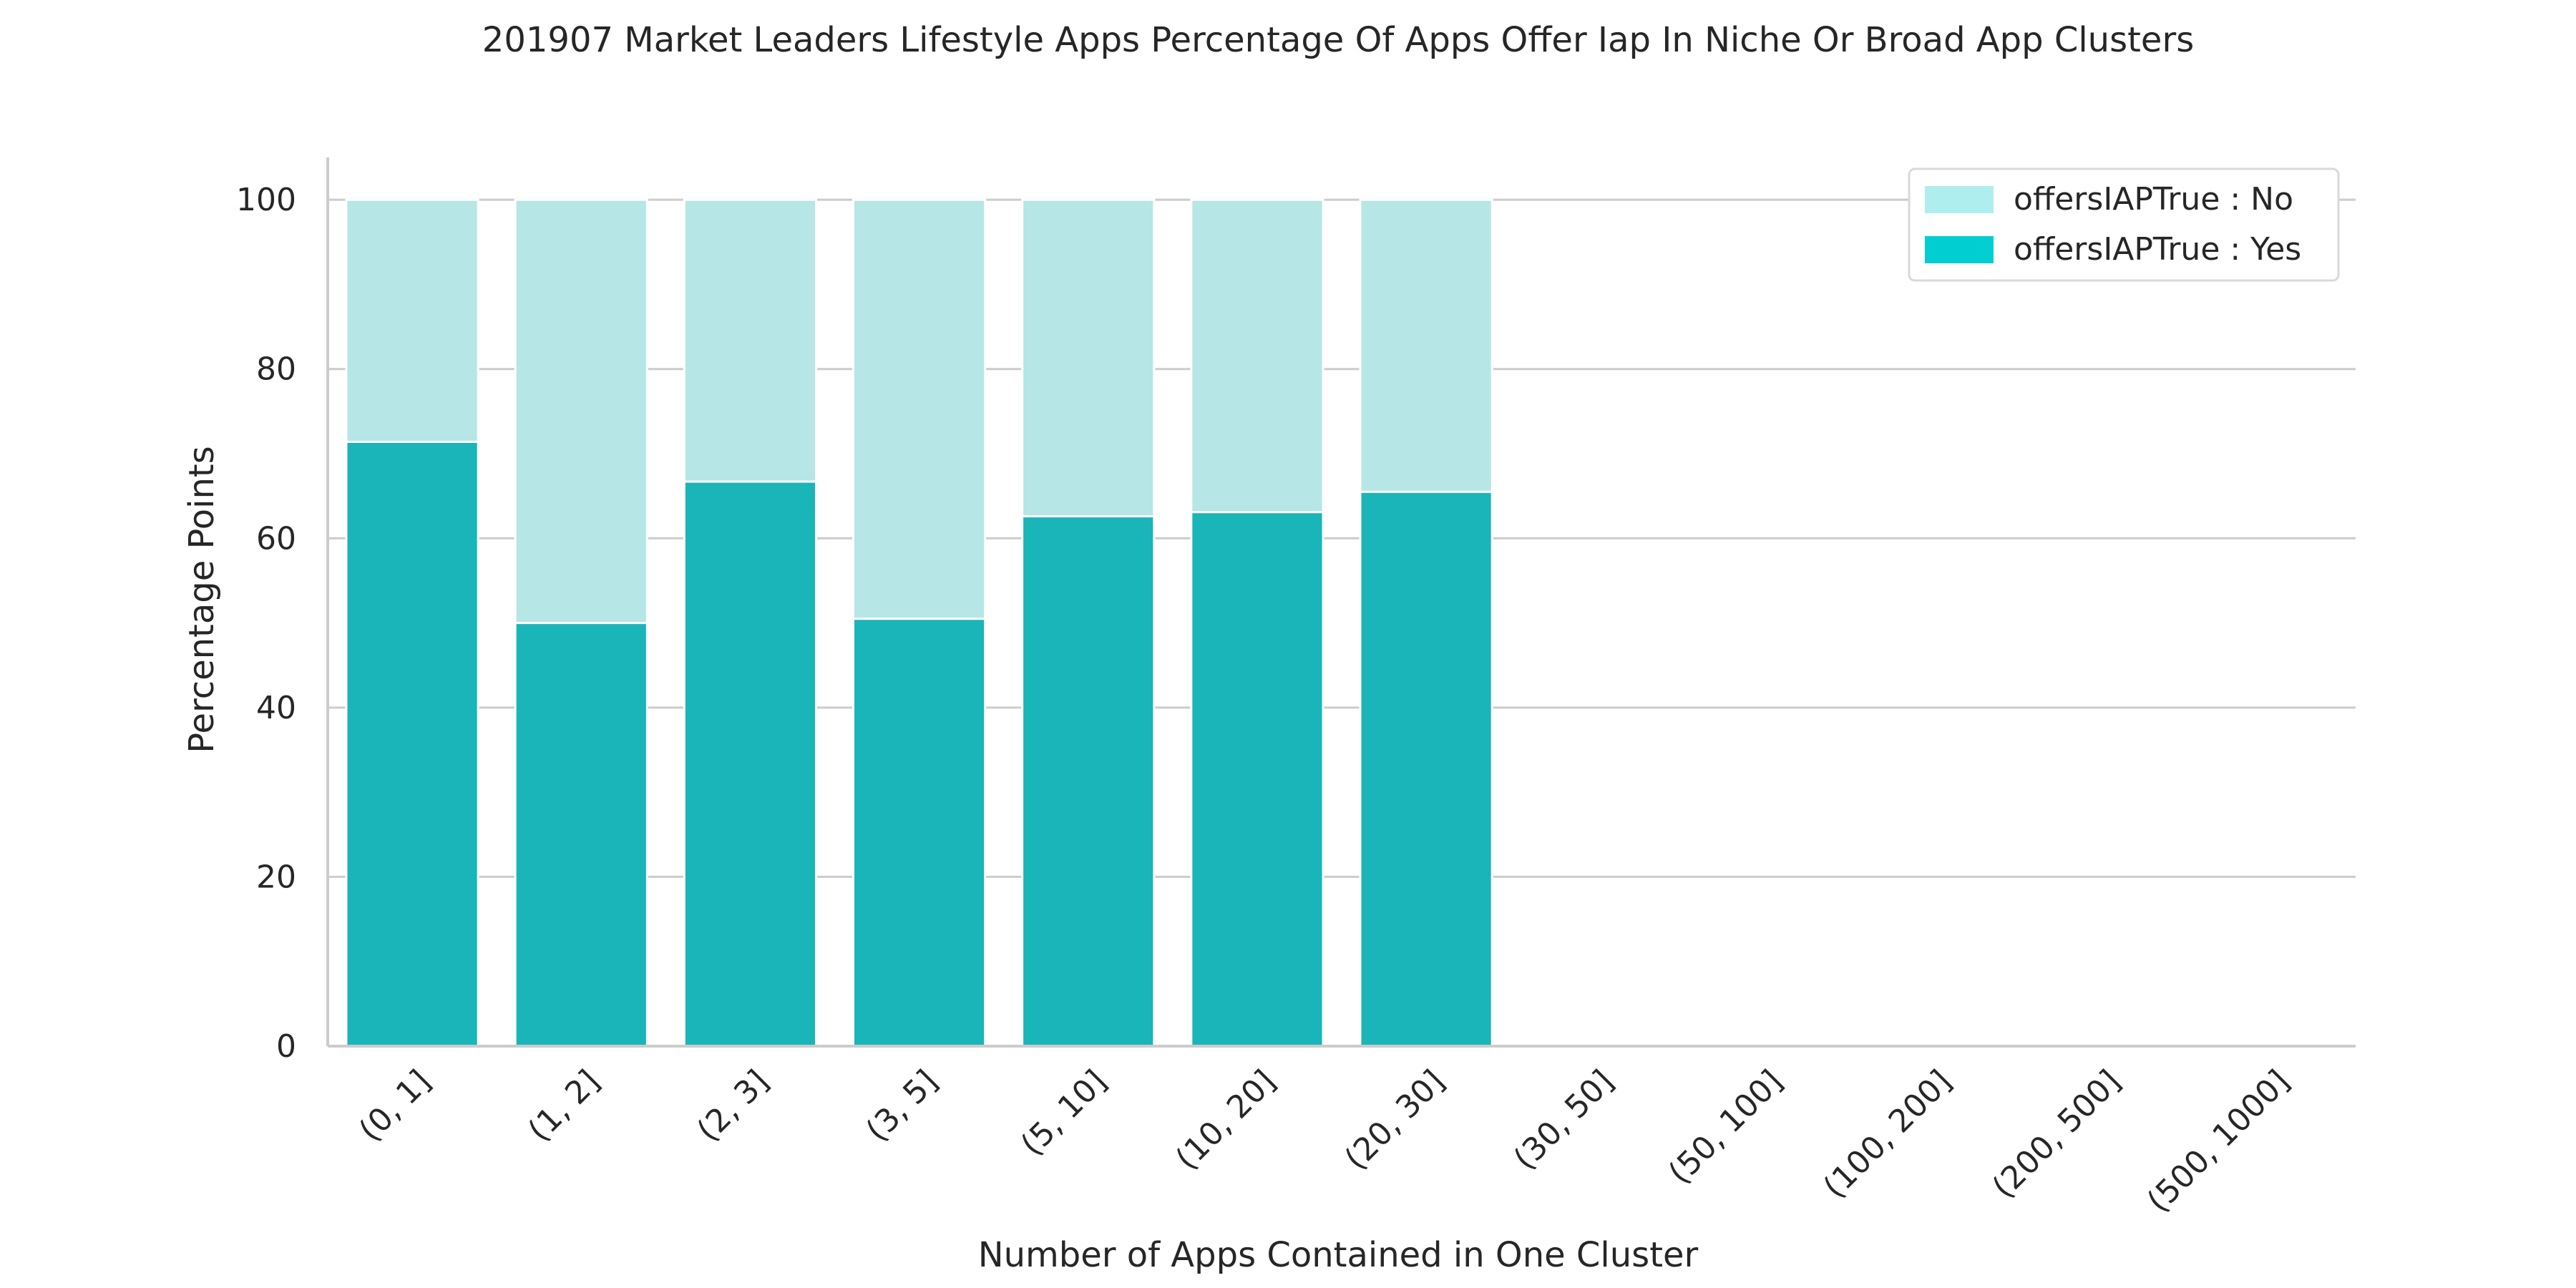 This screenshot has width=2576, height=1288. Describe the element at coordinates (902, 1106) in the screenshot. I see `x-tick-label: (3, 5]` at that location.